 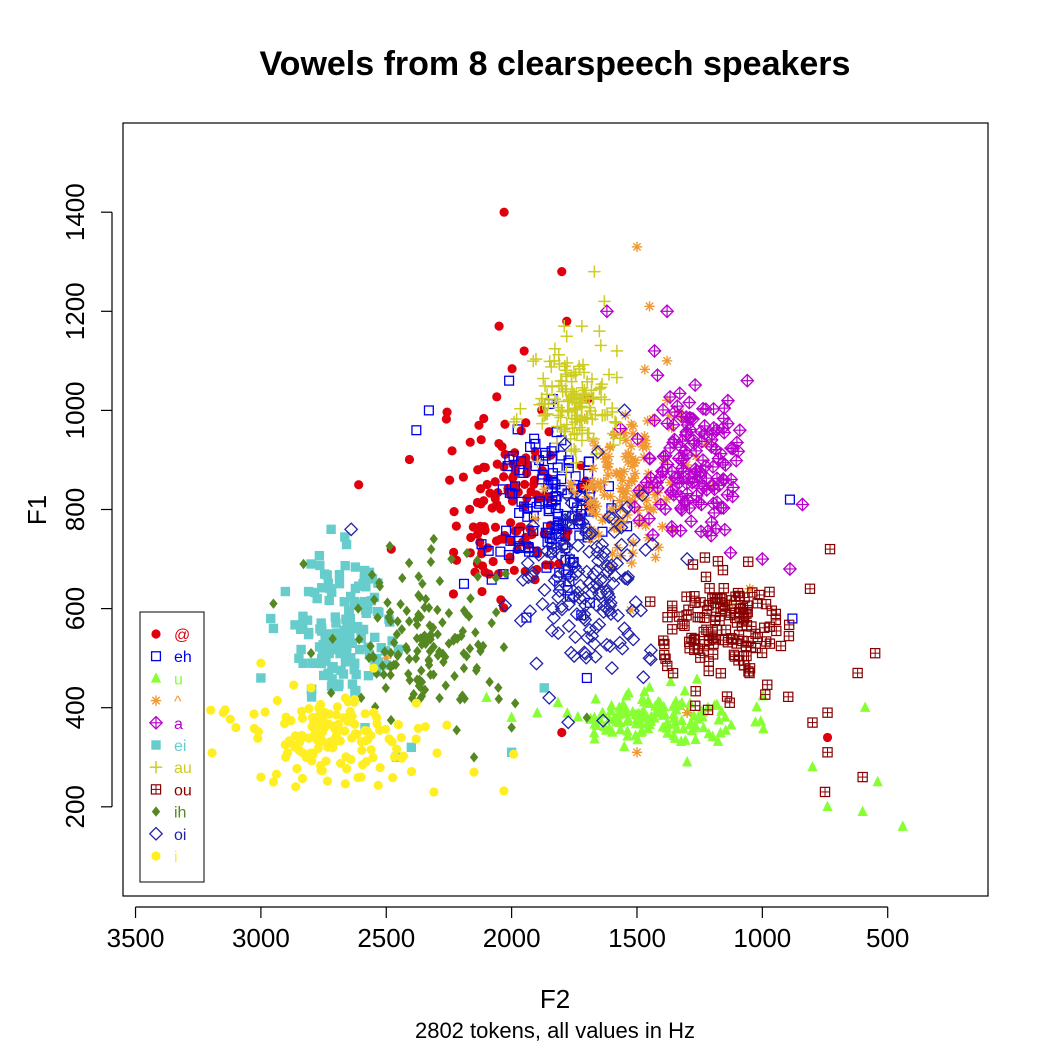 What do you see at coordinates (180, 813) in the screenshot?
I see `legend-label: ih` at bounding box center [180, 813].